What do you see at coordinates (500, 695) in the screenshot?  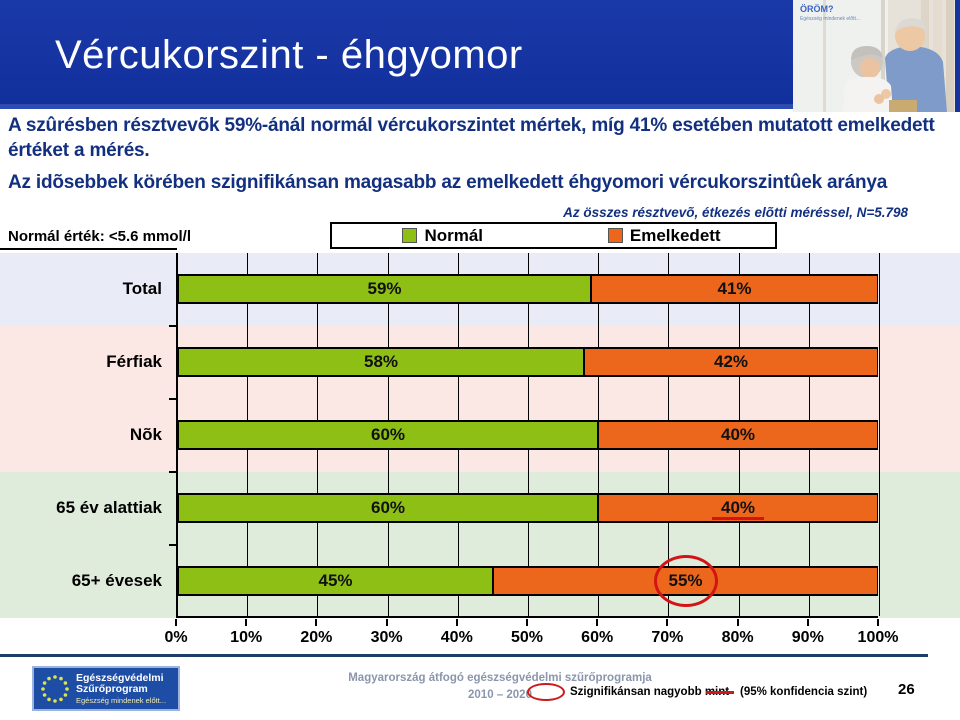 I see `footer-program-line2: 2010 – 2020` at bounding box center [500, 695].